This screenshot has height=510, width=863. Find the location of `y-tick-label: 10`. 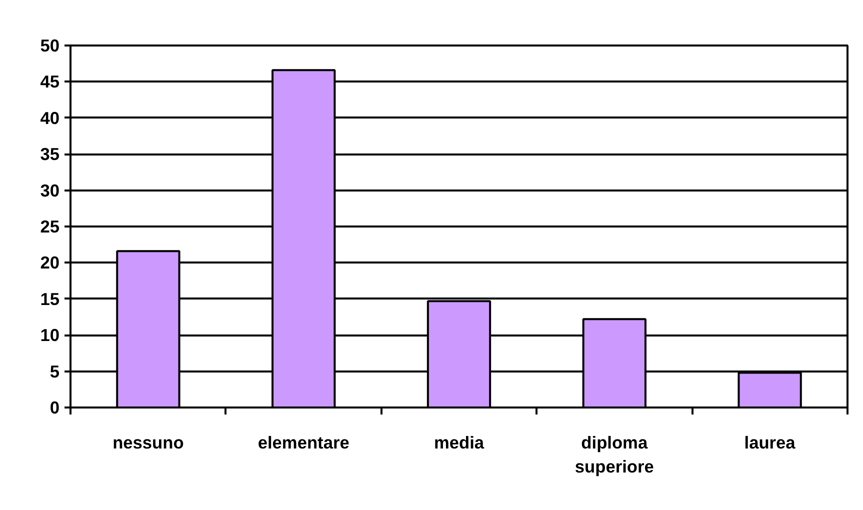

y-tick-label: 10 is located at coordinates (50, 335).